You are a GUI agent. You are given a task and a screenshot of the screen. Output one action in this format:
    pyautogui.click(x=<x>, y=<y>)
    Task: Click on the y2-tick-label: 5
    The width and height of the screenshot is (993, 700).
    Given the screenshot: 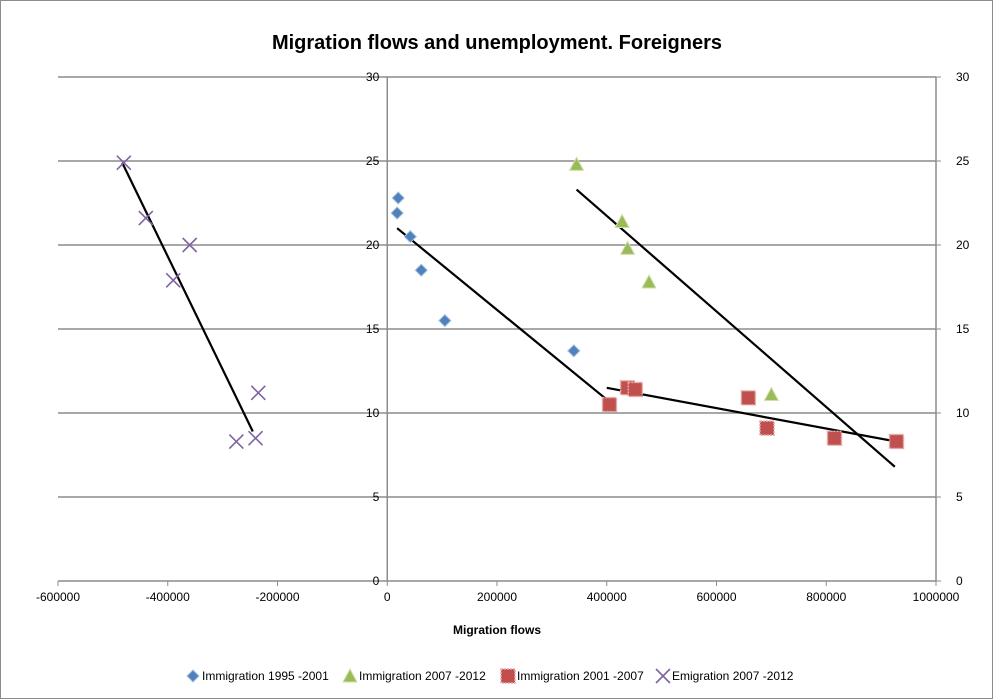 What is the action you would take?
    pyautogui.click(x=959, y=497)
    